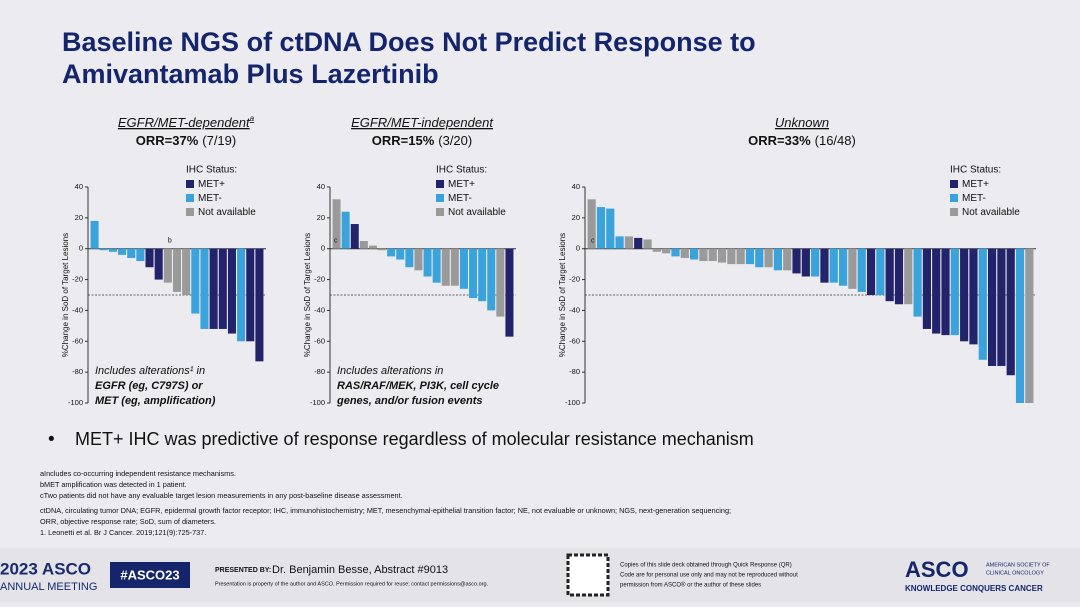 The image size is (1080, 607). I want to click on meeting: ANNUAL MEETING, so click(48, 587).